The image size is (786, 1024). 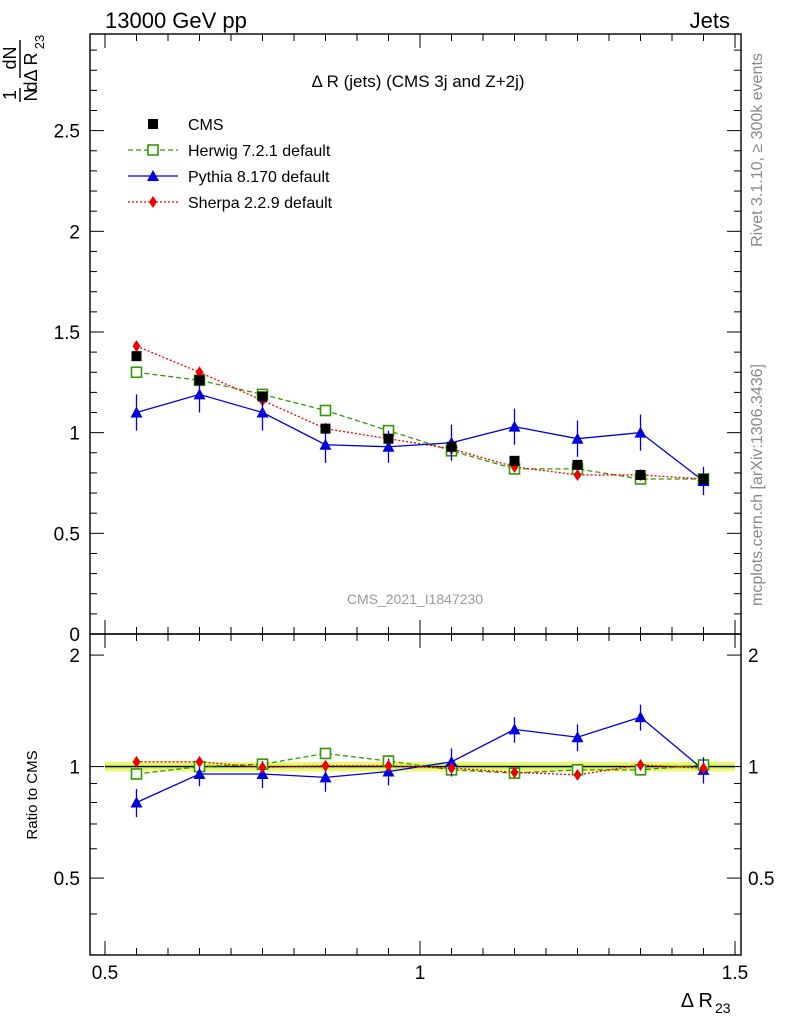 I want to click on legend-herwig-marker, so click(x=153, y=150).